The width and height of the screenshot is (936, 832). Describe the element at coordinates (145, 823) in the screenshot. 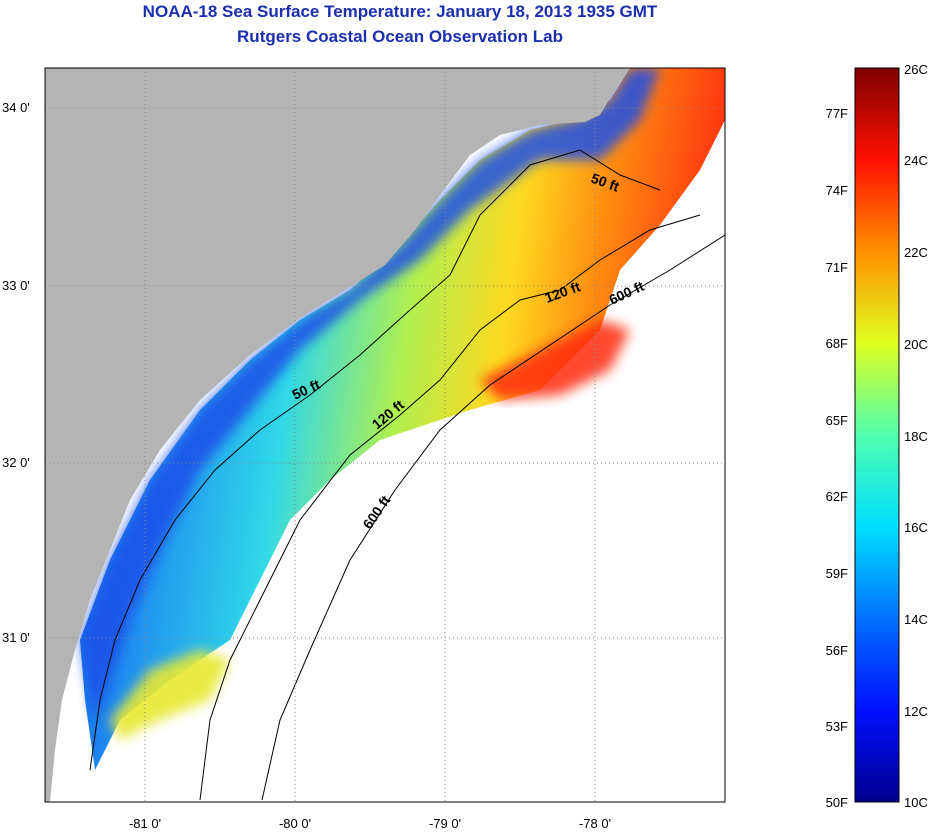

I see `lon-label-81: -81 0'` at that location.